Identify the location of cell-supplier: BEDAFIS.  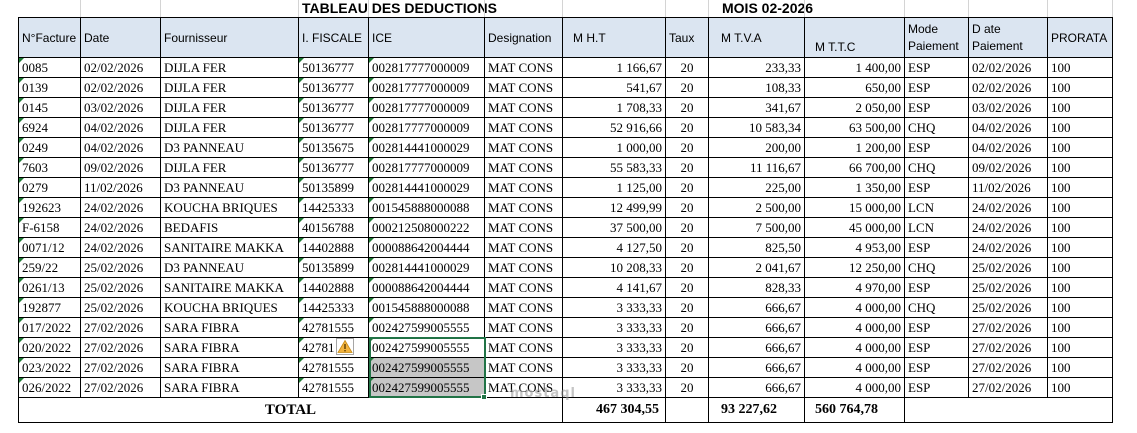
(229, 227).